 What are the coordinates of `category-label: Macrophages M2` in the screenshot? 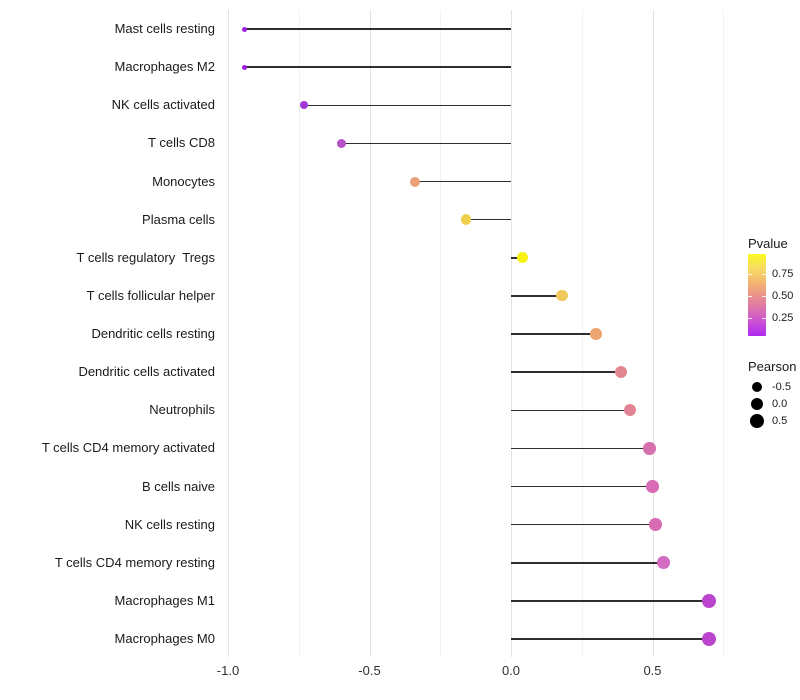 It's located at (164, 67).